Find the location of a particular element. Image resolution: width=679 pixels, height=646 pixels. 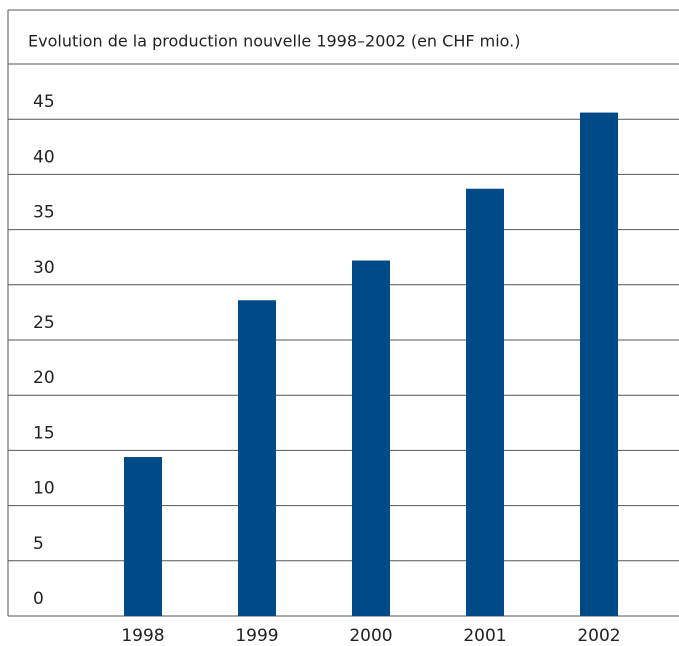

y-tick-label: 35 is located at coordinates (44, 213).